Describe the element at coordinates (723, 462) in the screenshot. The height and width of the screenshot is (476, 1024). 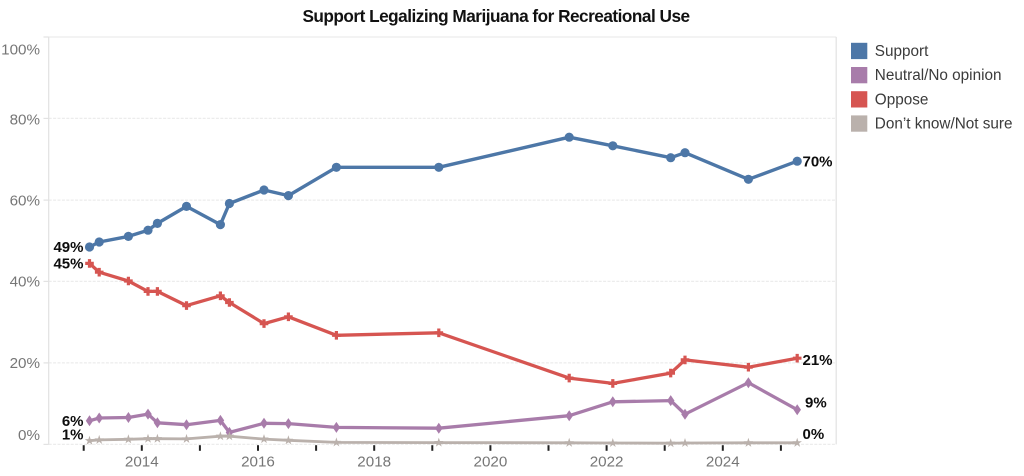
I see `svg-text: 2024` at that location.